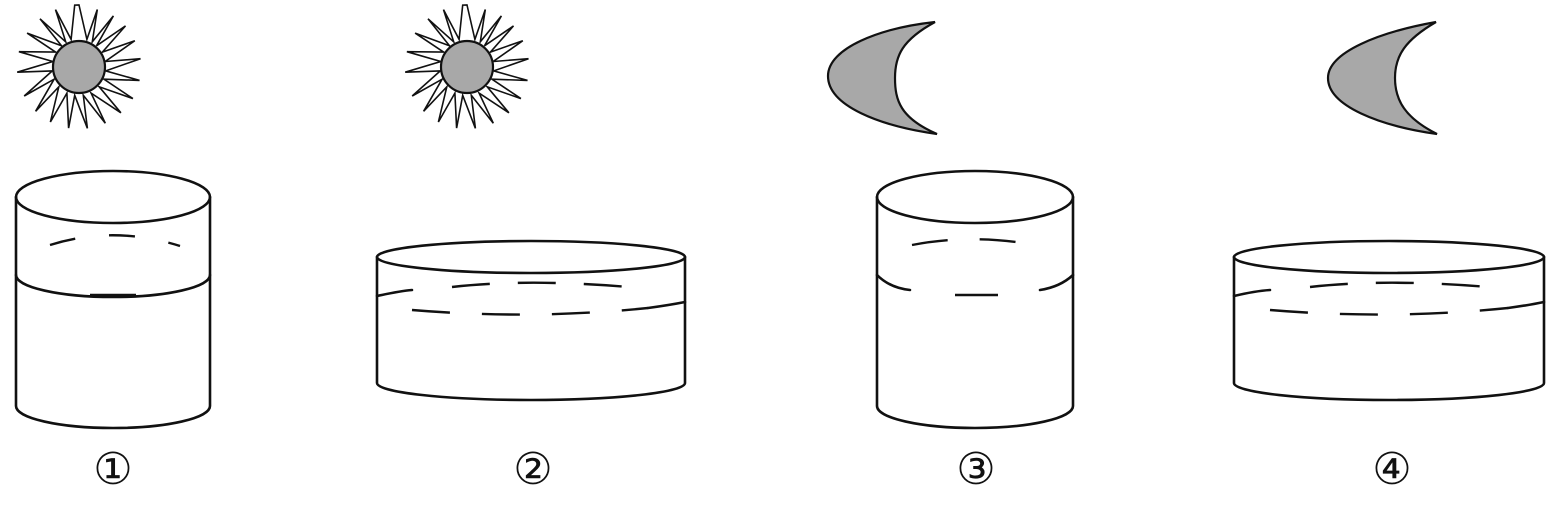 The width and height of the screenshot is (1560, 510). What do you see at coordinates (533, 469) in the screenshot?
I see `panel-2-label: ②` at bounding box center [533, 469].